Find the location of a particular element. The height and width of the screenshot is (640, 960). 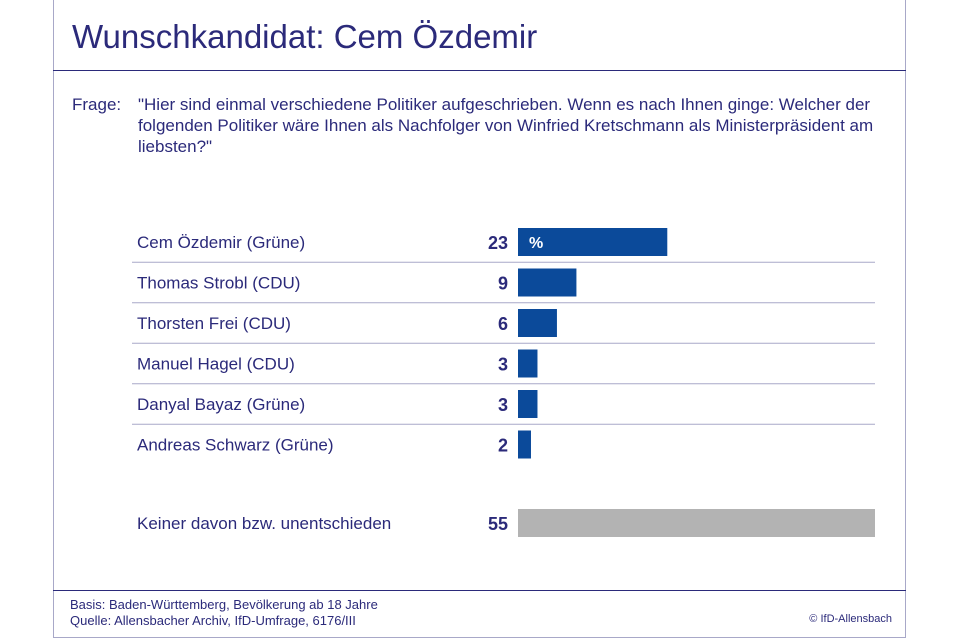

category-label: Keiner davon bzw. unentschieden is located at coordinates (264, 523).